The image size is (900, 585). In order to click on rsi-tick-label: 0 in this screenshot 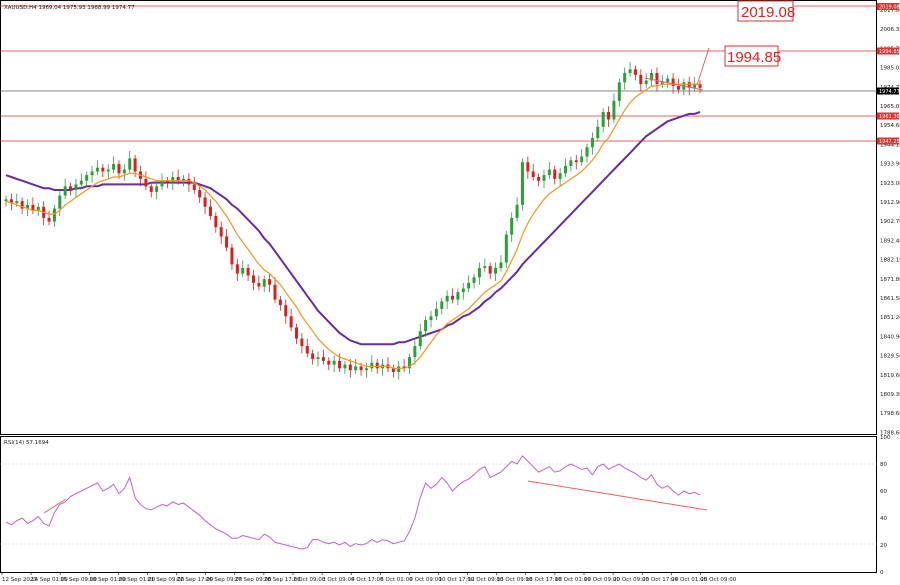, I will do `click(882, 573)`.